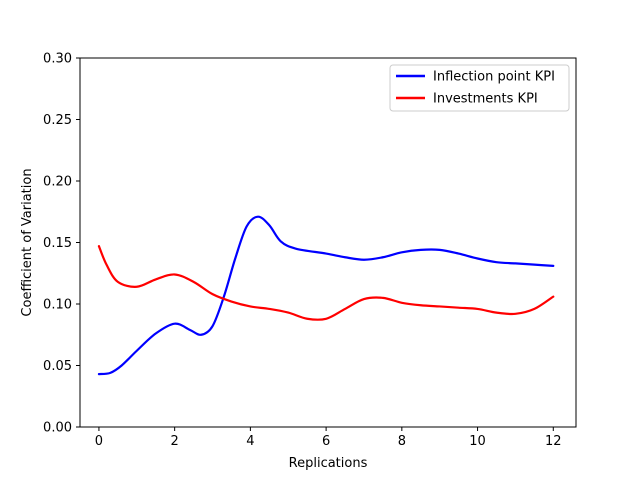  What do you see at coordinates (477, 441) in the screenshot?
I see `x-tick-label: 10` at bounding box center [477, 441].